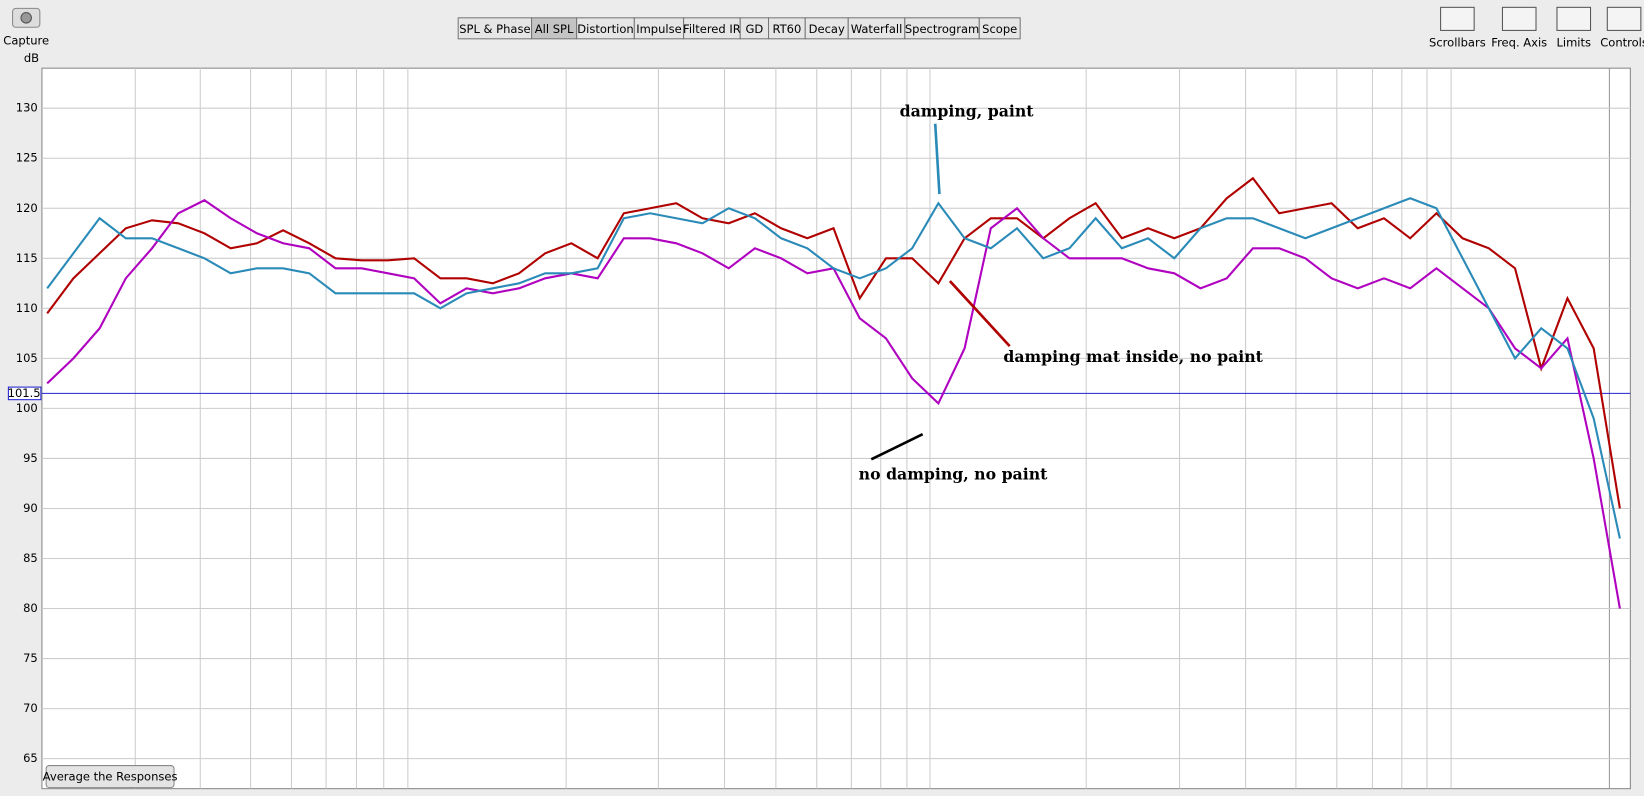  I want to click on tab-label: Waterfall, so click(877, 29).